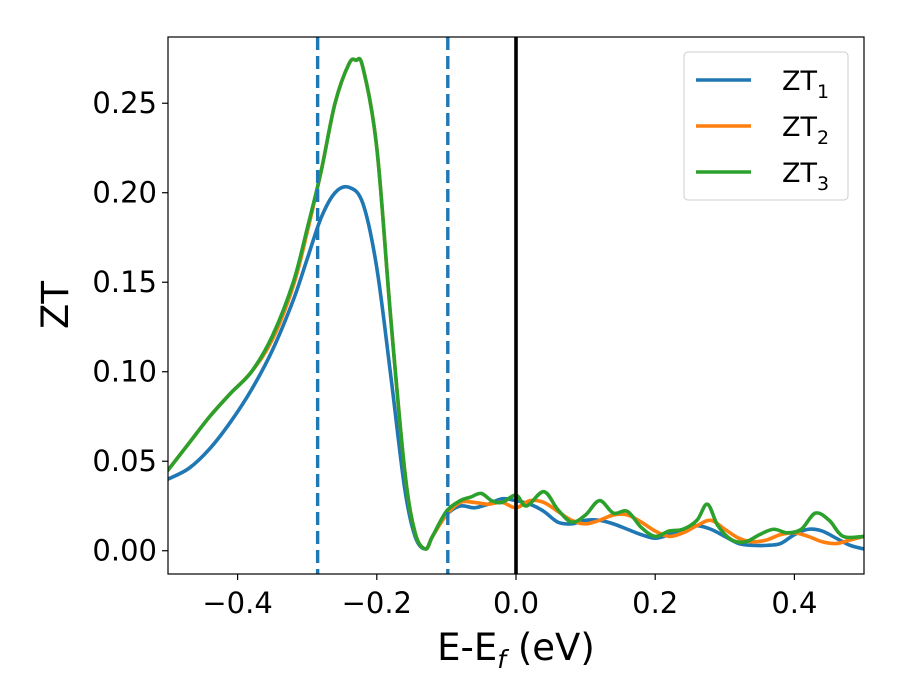 Image resolution: width=900 pixels, height=700 pixels. Describe the element at coordinates (377, 603) in the screenshot. I see `x-tick-label: −0.2` at that location.